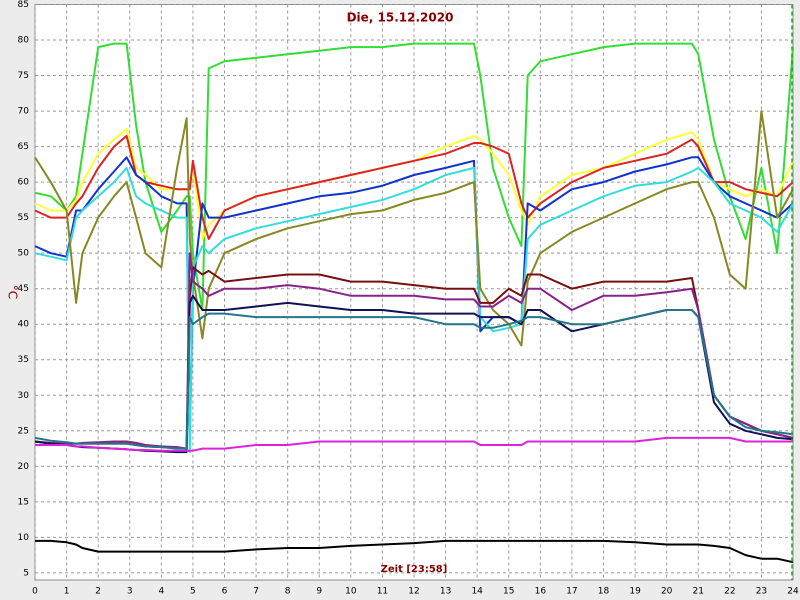 The image size is (800, 600). What do you see at coordinates (256, 592) in the screenshot?
I see `x-tick-label: 7` at bounding box center [256, 592].